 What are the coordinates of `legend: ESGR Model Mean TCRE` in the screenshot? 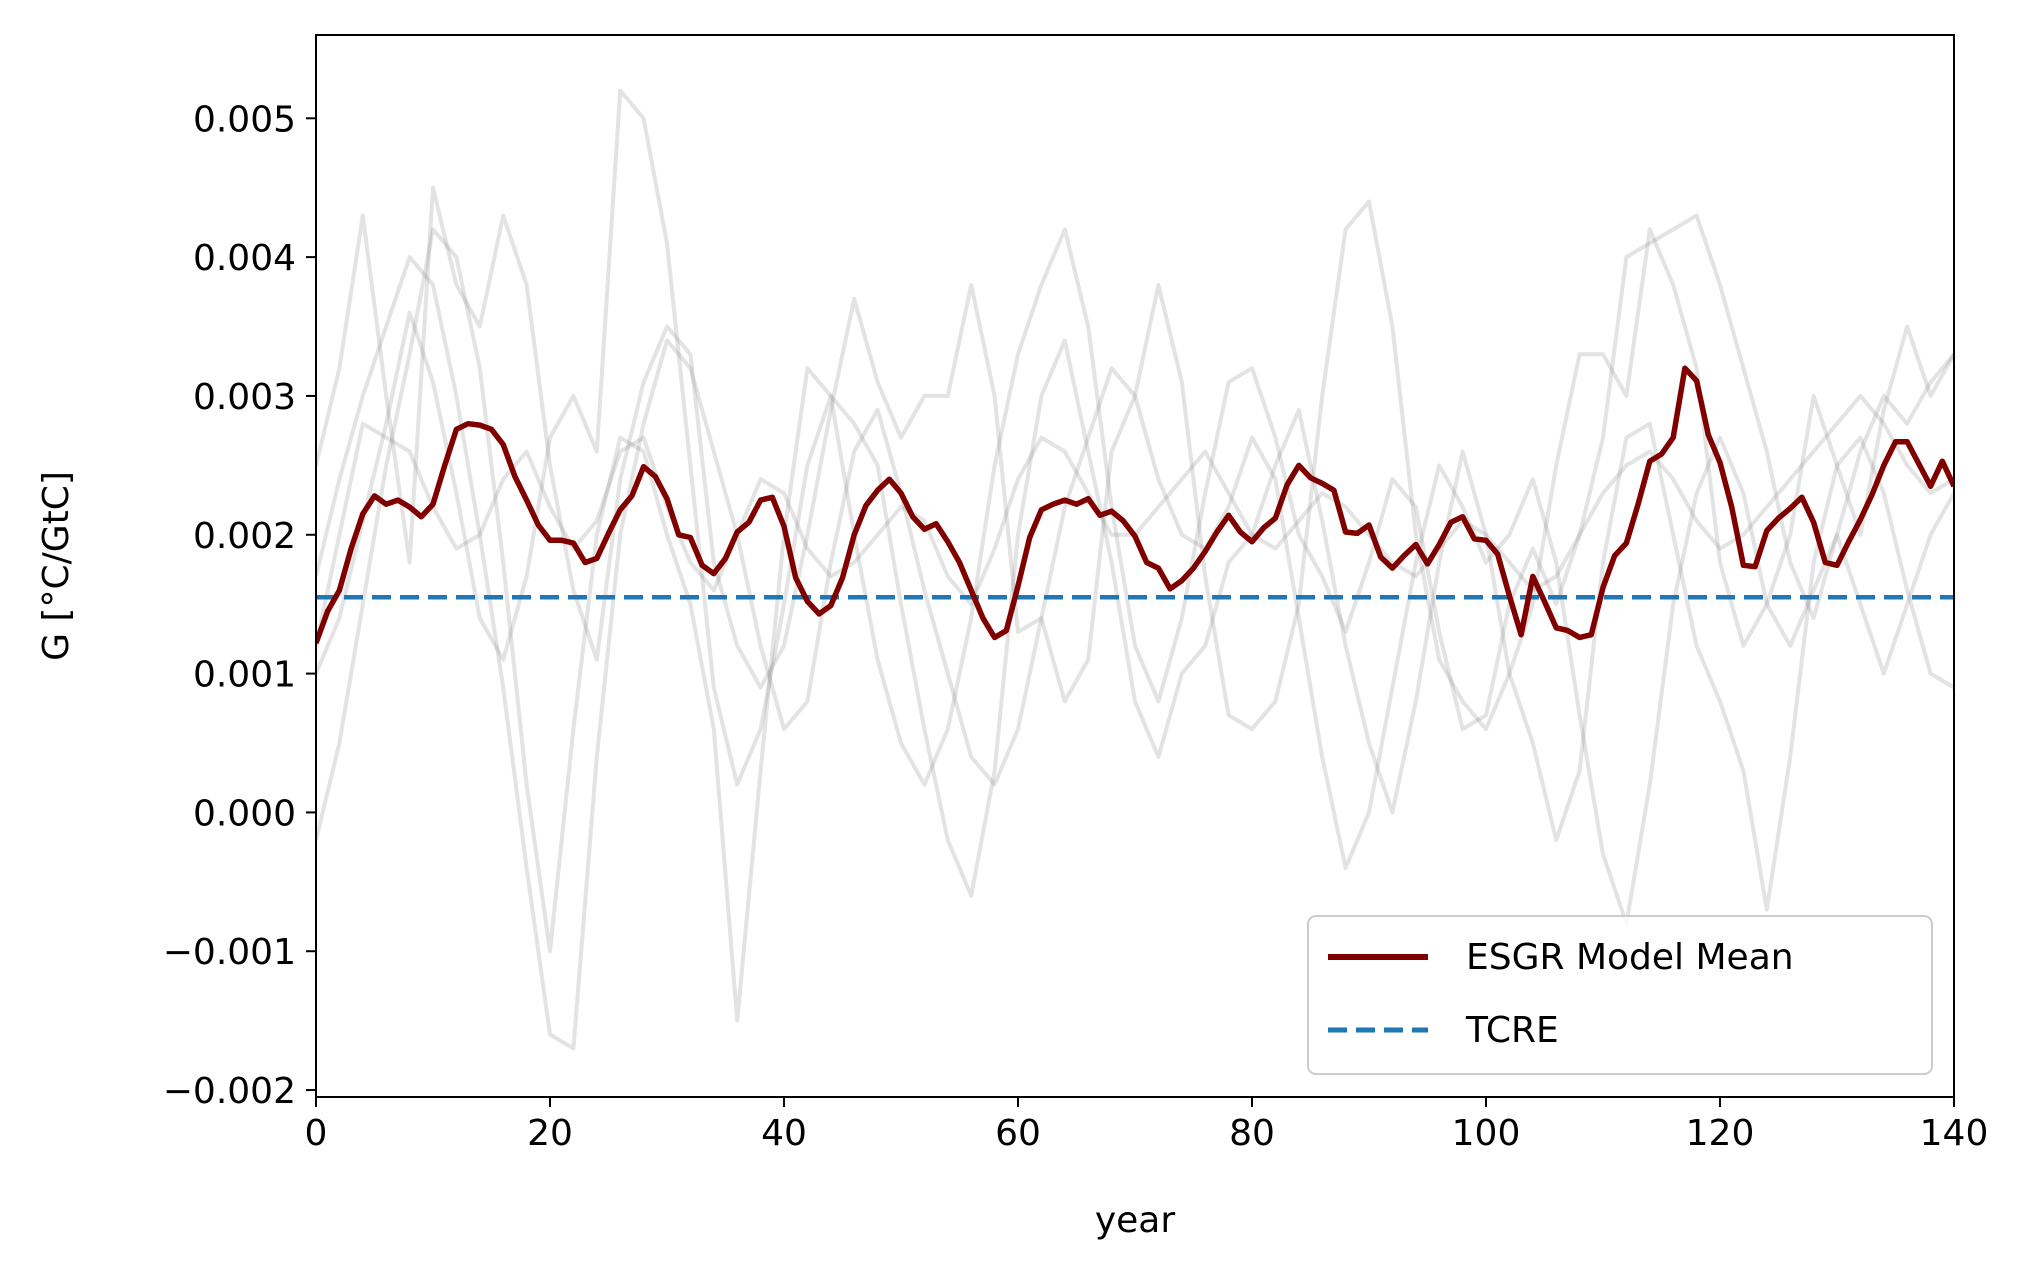 It's located at (1620, 995).